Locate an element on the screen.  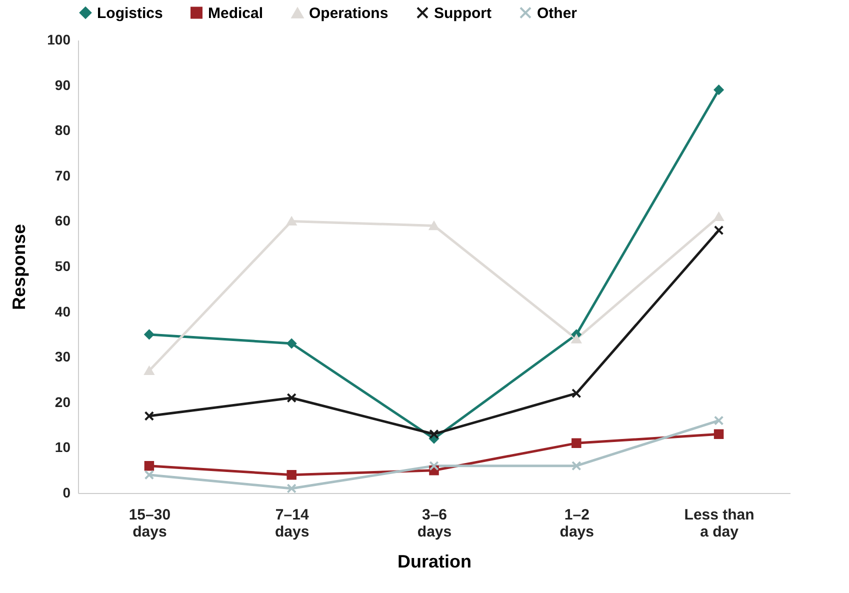
x-tick-label: 1–2 days is located at coordinates (577, 523).